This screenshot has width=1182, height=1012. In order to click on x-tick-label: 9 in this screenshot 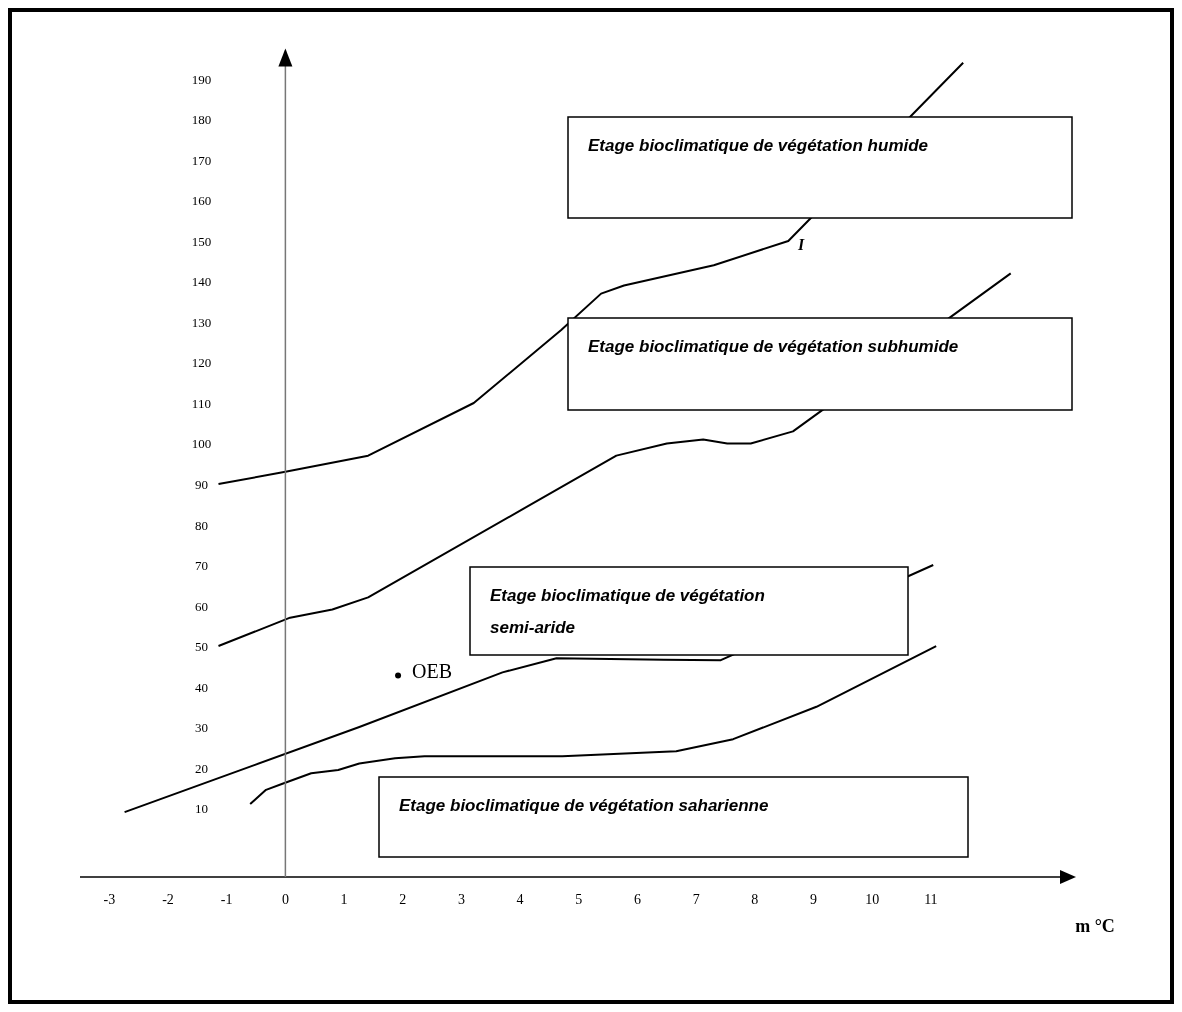, I will do `click(814, 899)`.